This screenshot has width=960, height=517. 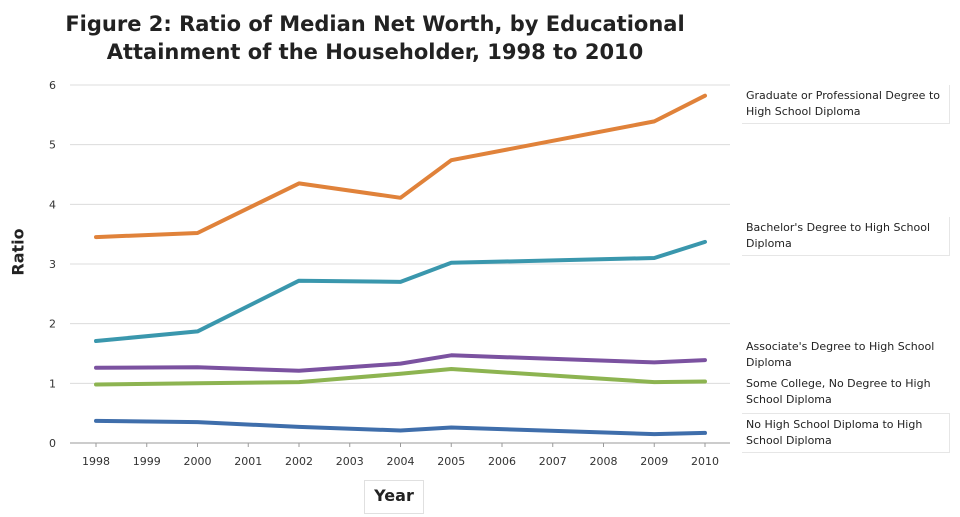 I want to click on x-tick-label: 2003, so click(x=350, y=461).